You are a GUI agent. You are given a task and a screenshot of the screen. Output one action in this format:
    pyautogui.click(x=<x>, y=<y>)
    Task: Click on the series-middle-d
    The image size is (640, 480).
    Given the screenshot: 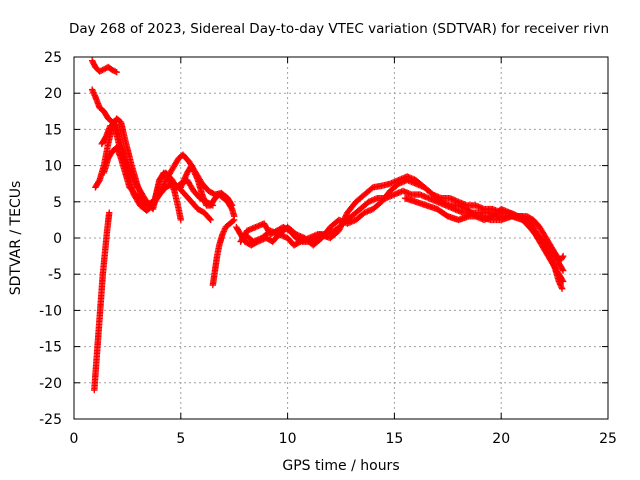 What is the action you would take?
    pyautogui.click(x=484, y=234)
    